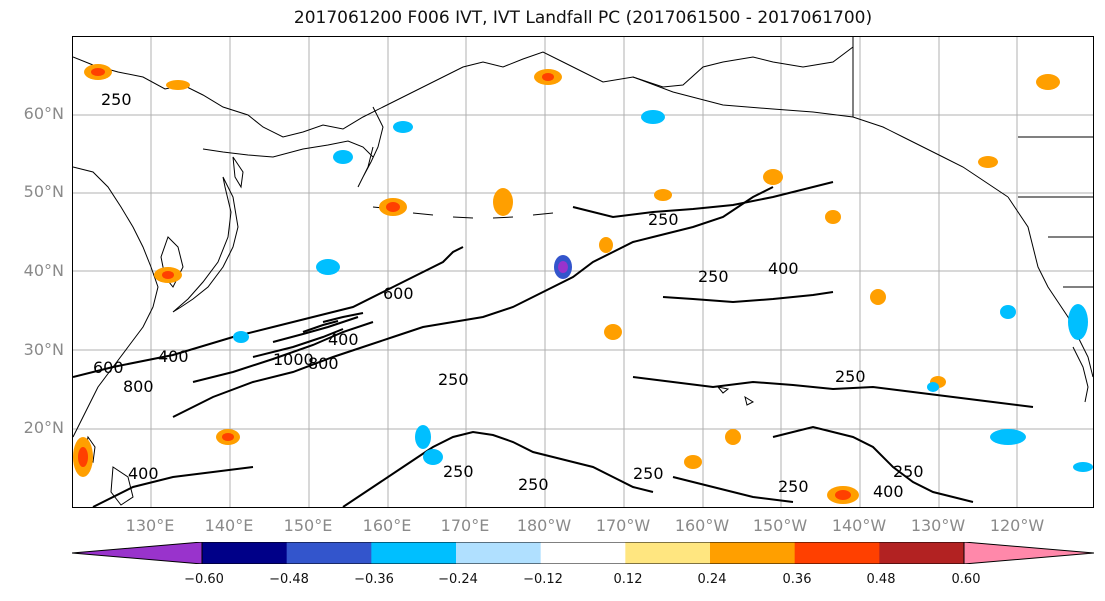 This screenshot has width=1105, height=601. What do you see at coordinates (712, 579) in the screenshot?
I see `colorbar-label: 0.24` at bounding box center [712, 579].